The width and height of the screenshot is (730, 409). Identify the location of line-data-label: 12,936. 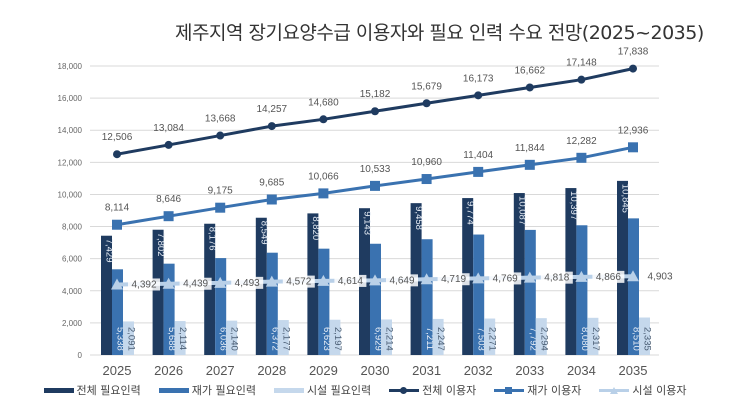
(633, 130).